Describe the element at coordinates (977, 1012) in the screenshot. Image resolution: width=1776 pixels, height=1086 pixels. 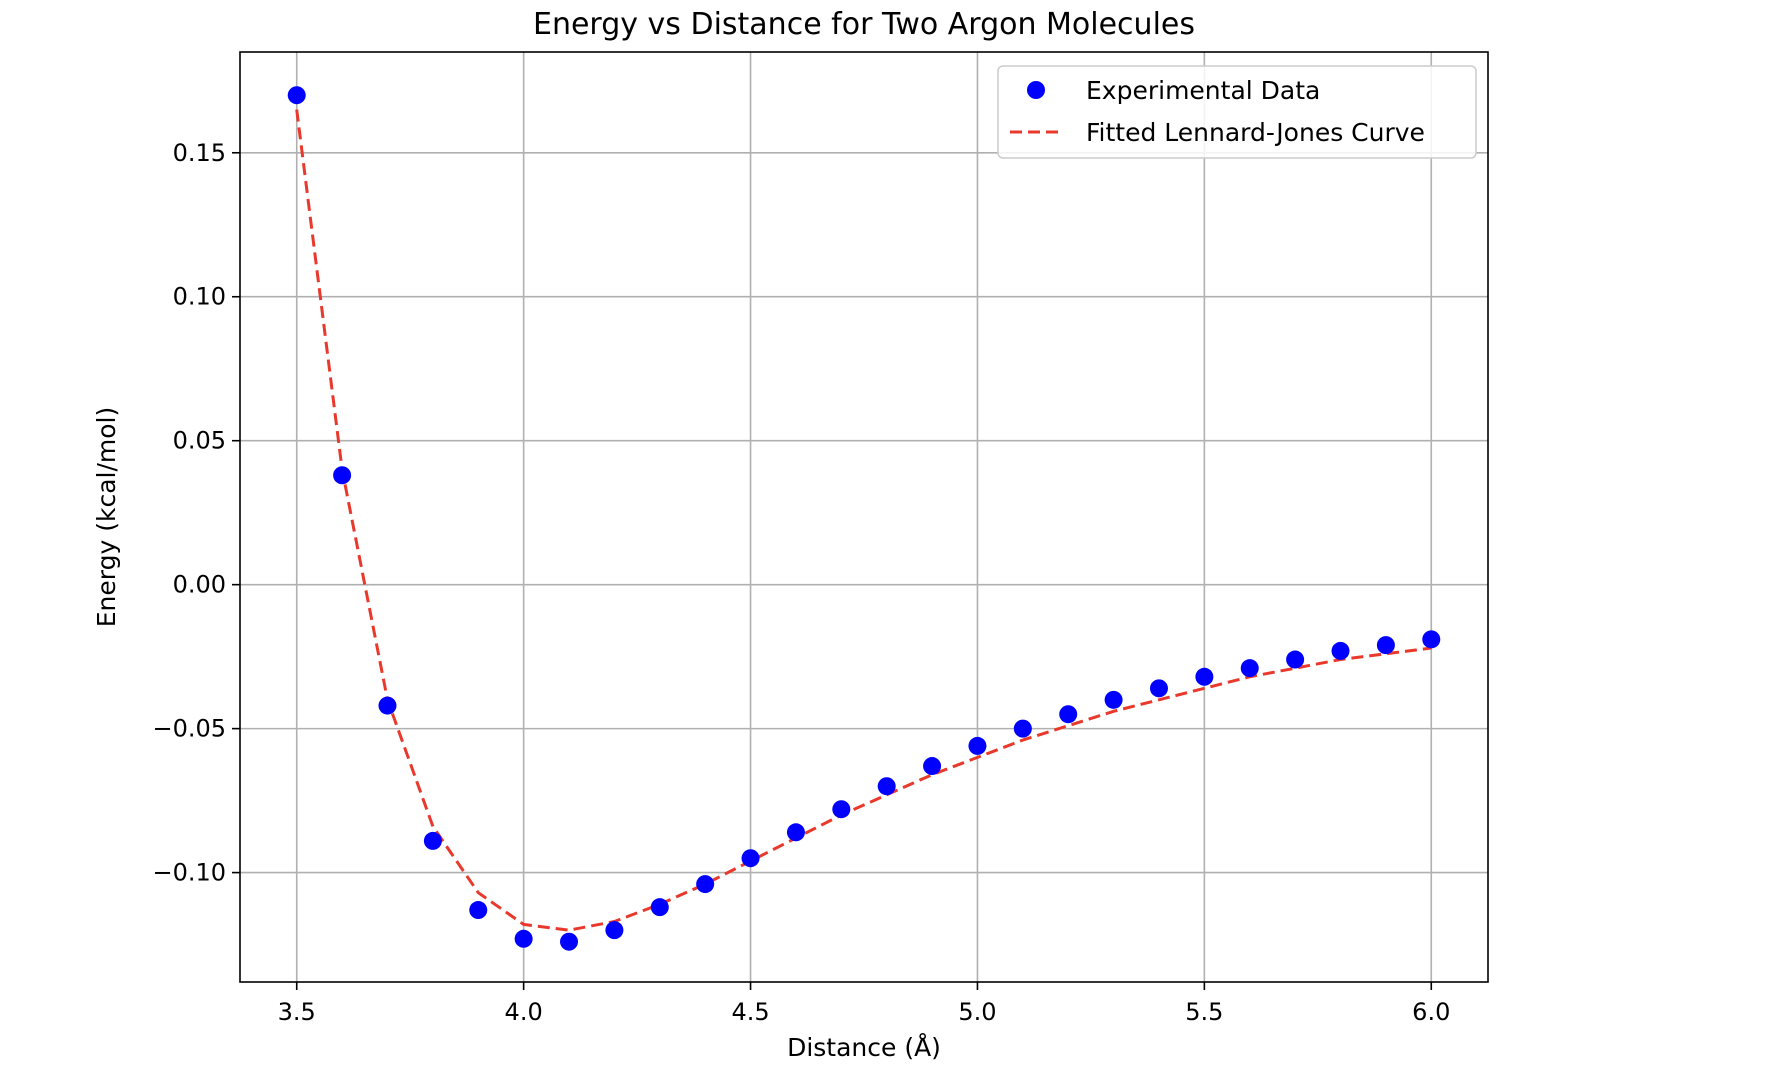
I see `x-tick-label: 5.0` at that location.